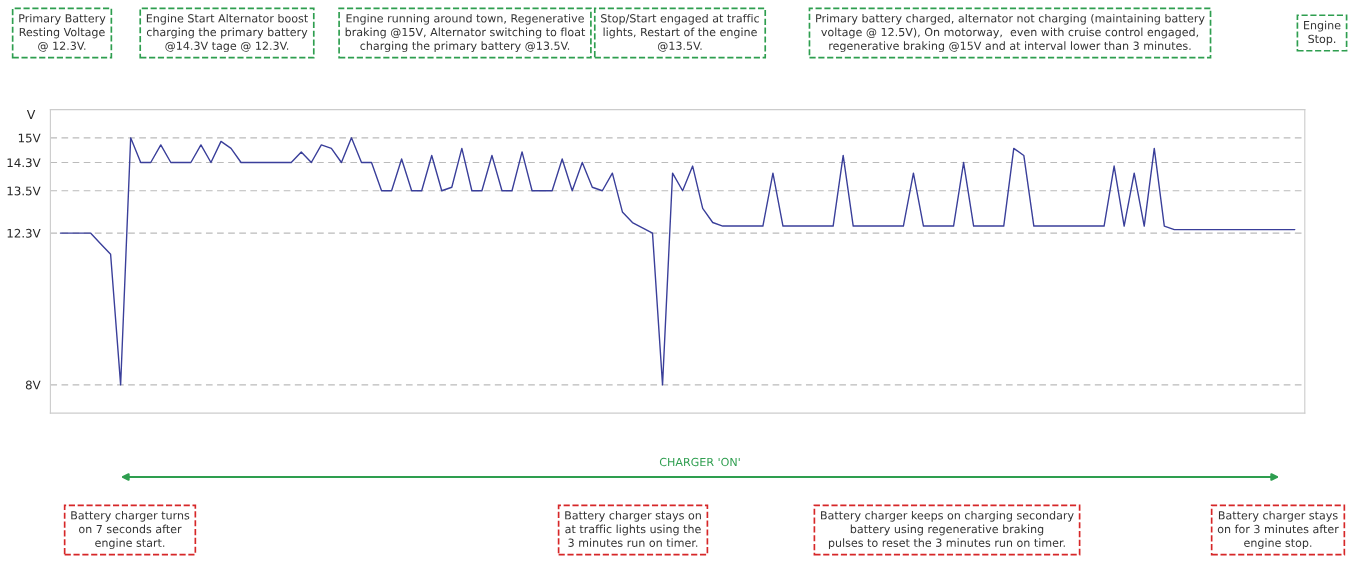  I want to click on text: Stop/Start engaged at traffic lights, Restart of the engine @13.5V., so click(680, 32).